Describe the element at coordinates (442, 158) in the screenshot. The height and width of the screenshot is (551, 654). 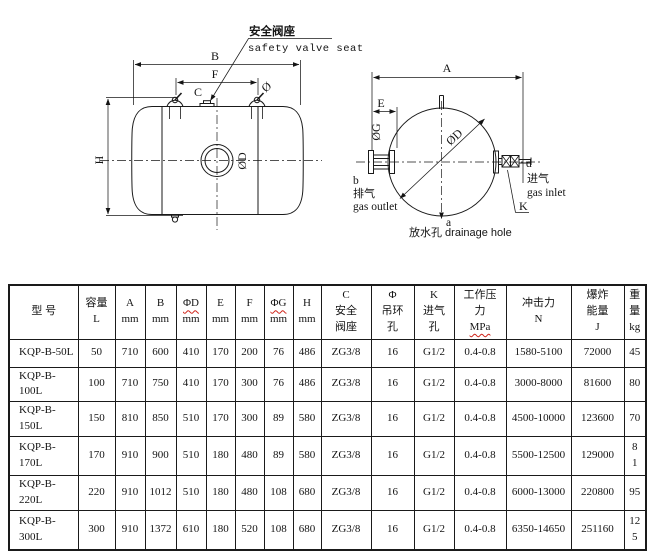
I see `diameter-dimension-line` at that location.